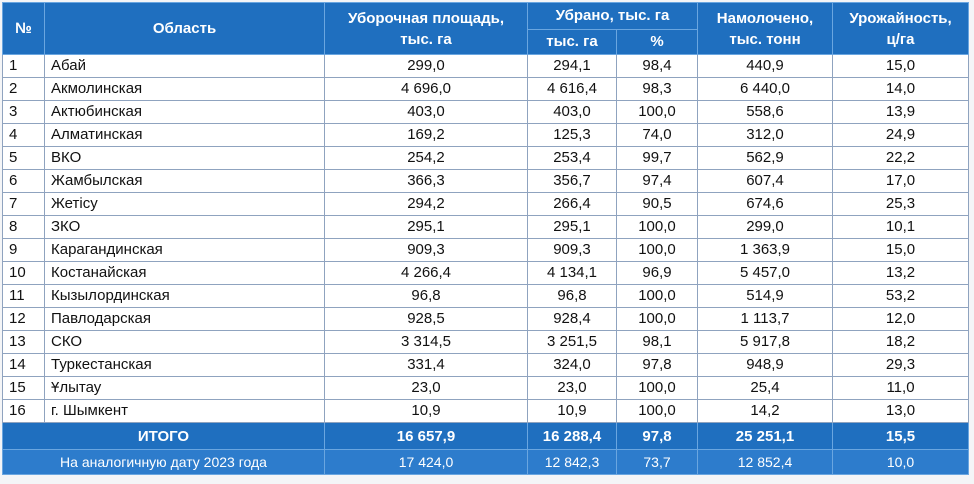  I want to click on row-number: 6, so click(23, 181).